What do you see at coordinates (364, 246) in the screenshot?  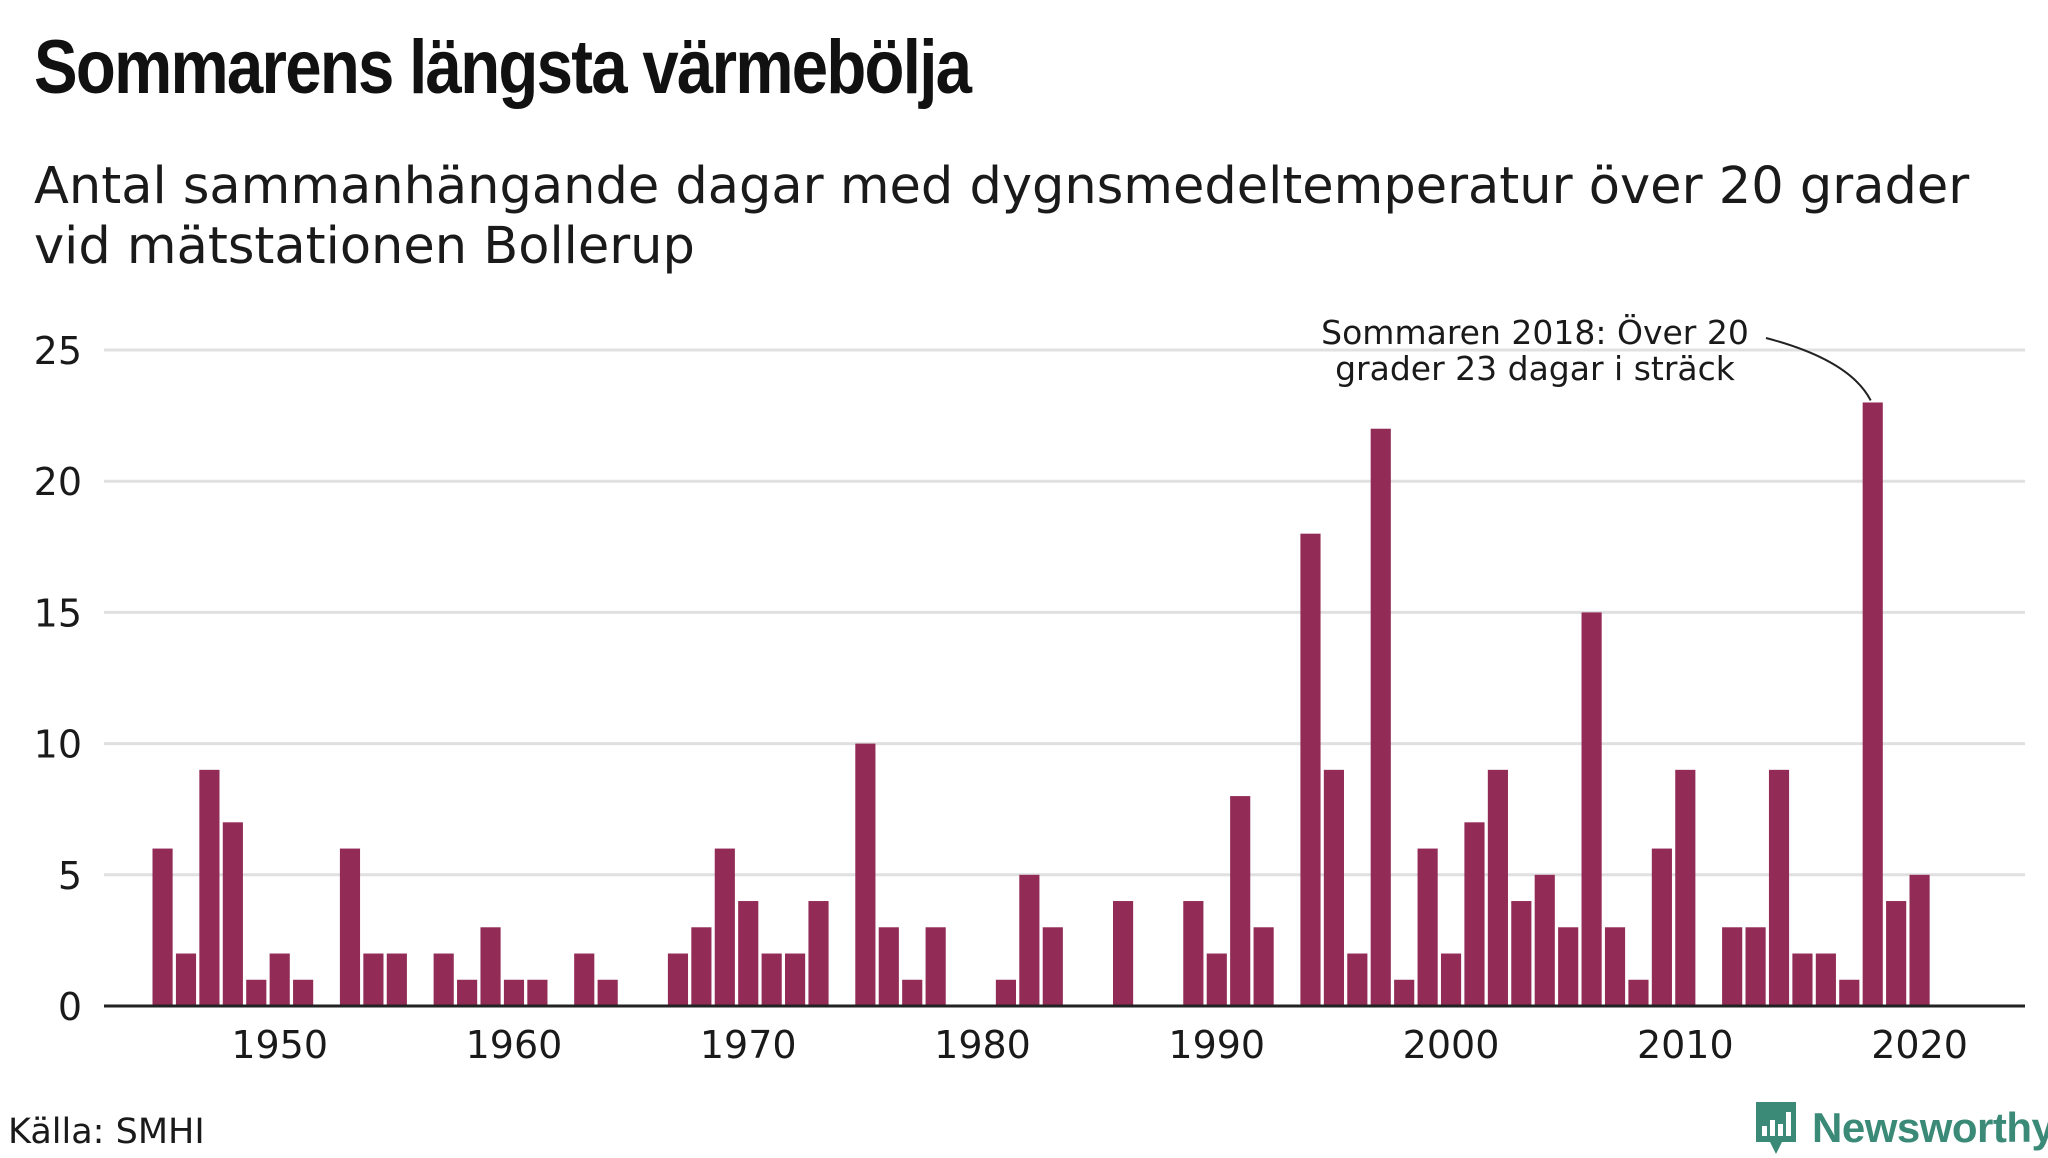 I see `subtitle-line-2: vid mätstationen Bollerup` at bounding box center [364, 246].